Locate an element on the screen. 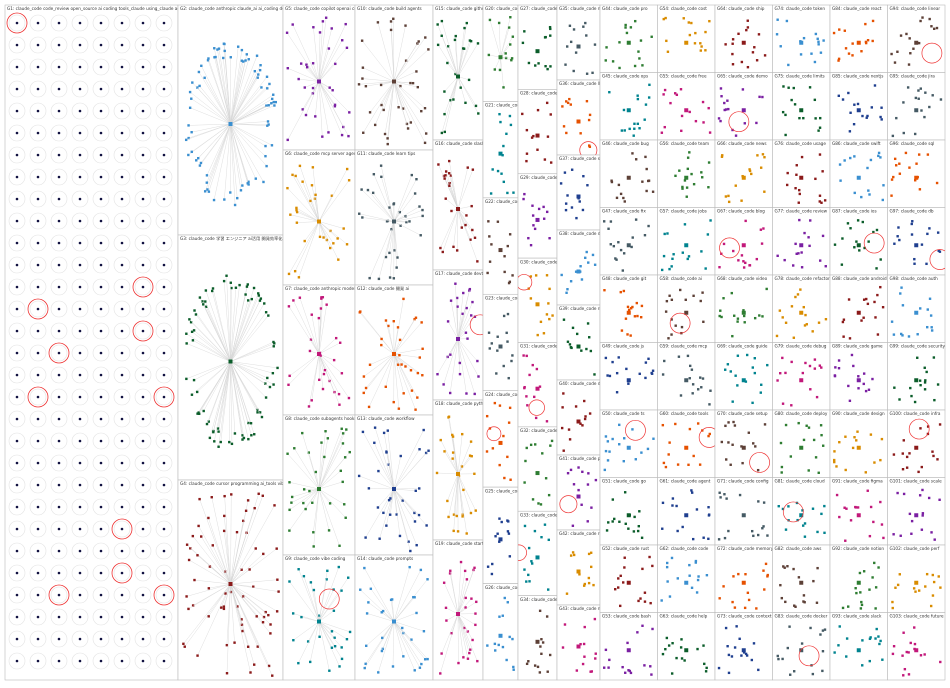 The width and height of the screenshot is (950, 688). group-panel: G62: claude_code code is located at coordinates (686, 578).